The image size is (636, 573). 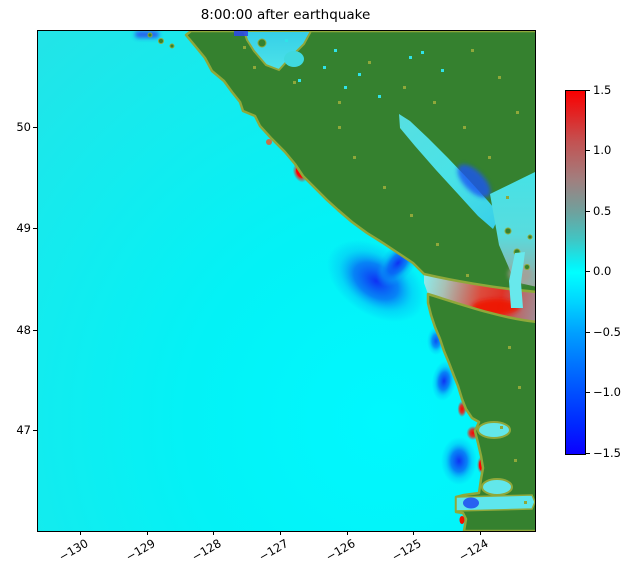 What do you see at coordinates (602, 271) in the screenshot?
I see `colorbar-tick-label: 0.0` at bounding box center [602, 271].